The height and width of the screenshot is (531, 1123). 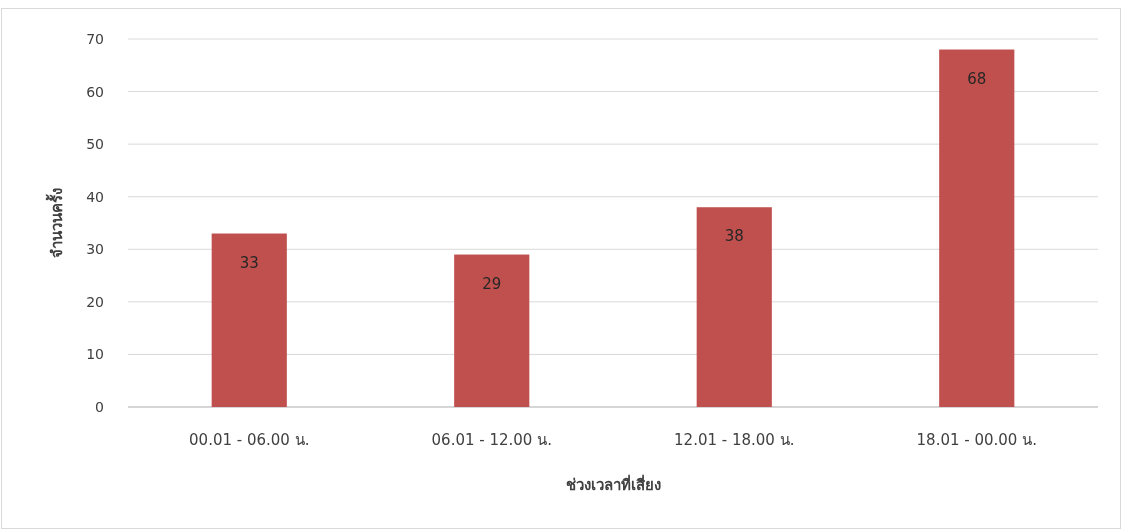 I want to click on y-tick-label: 0, so click(x=99, y=407).